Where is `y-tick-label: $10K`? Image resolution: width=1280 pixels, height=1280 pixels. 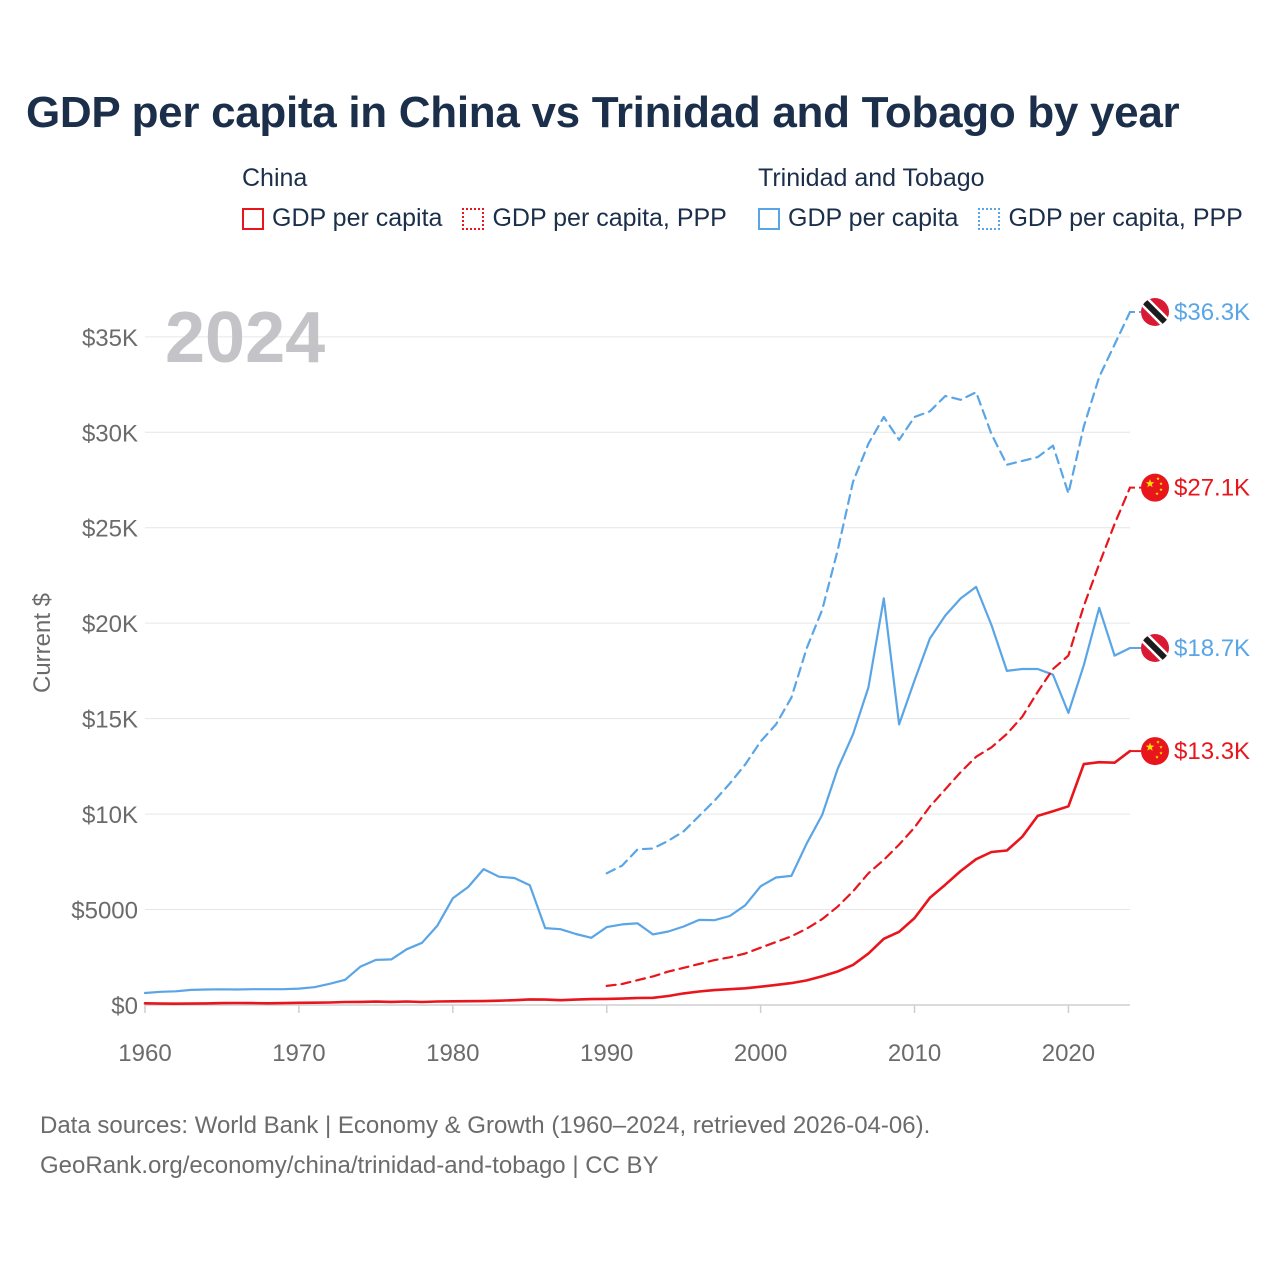
y-tick-label: $10K is located at coordinates (110, 815).